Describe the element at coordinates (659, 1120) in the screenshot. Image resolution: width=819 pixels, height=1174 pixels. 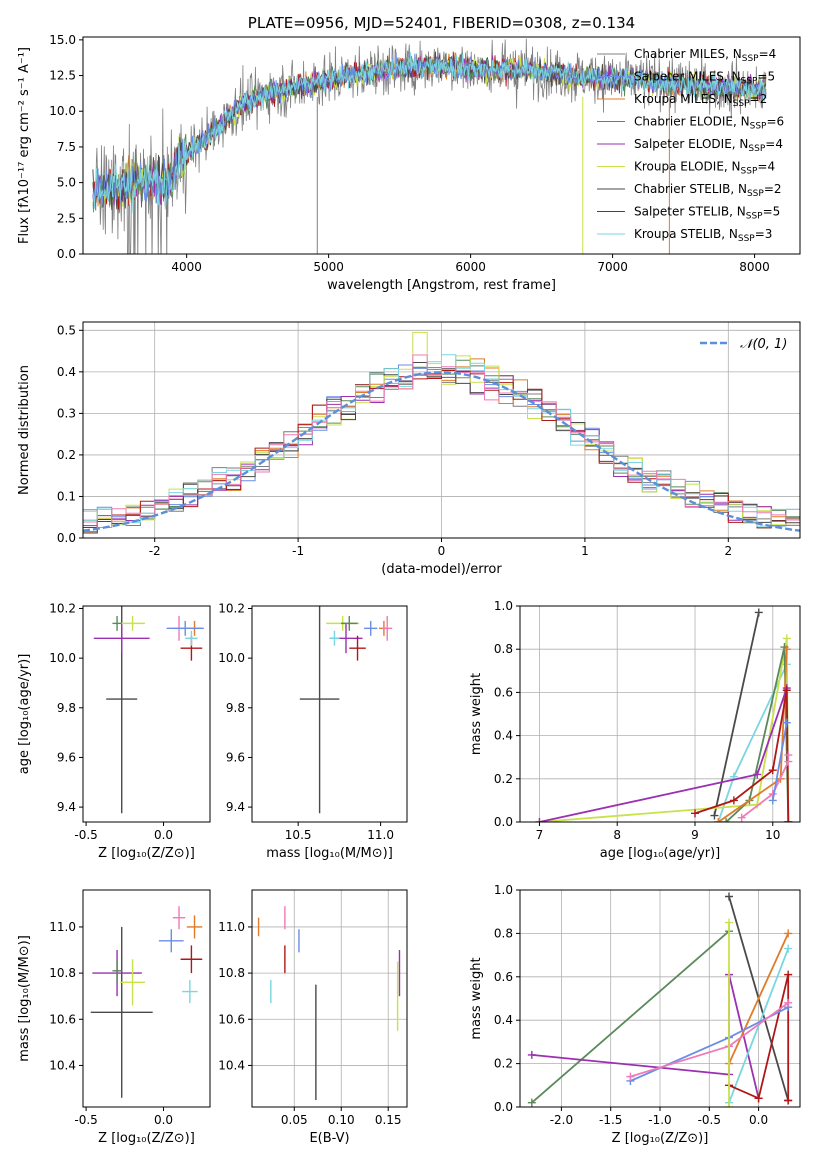
I see `x-tick-label: -1.0` at that location.